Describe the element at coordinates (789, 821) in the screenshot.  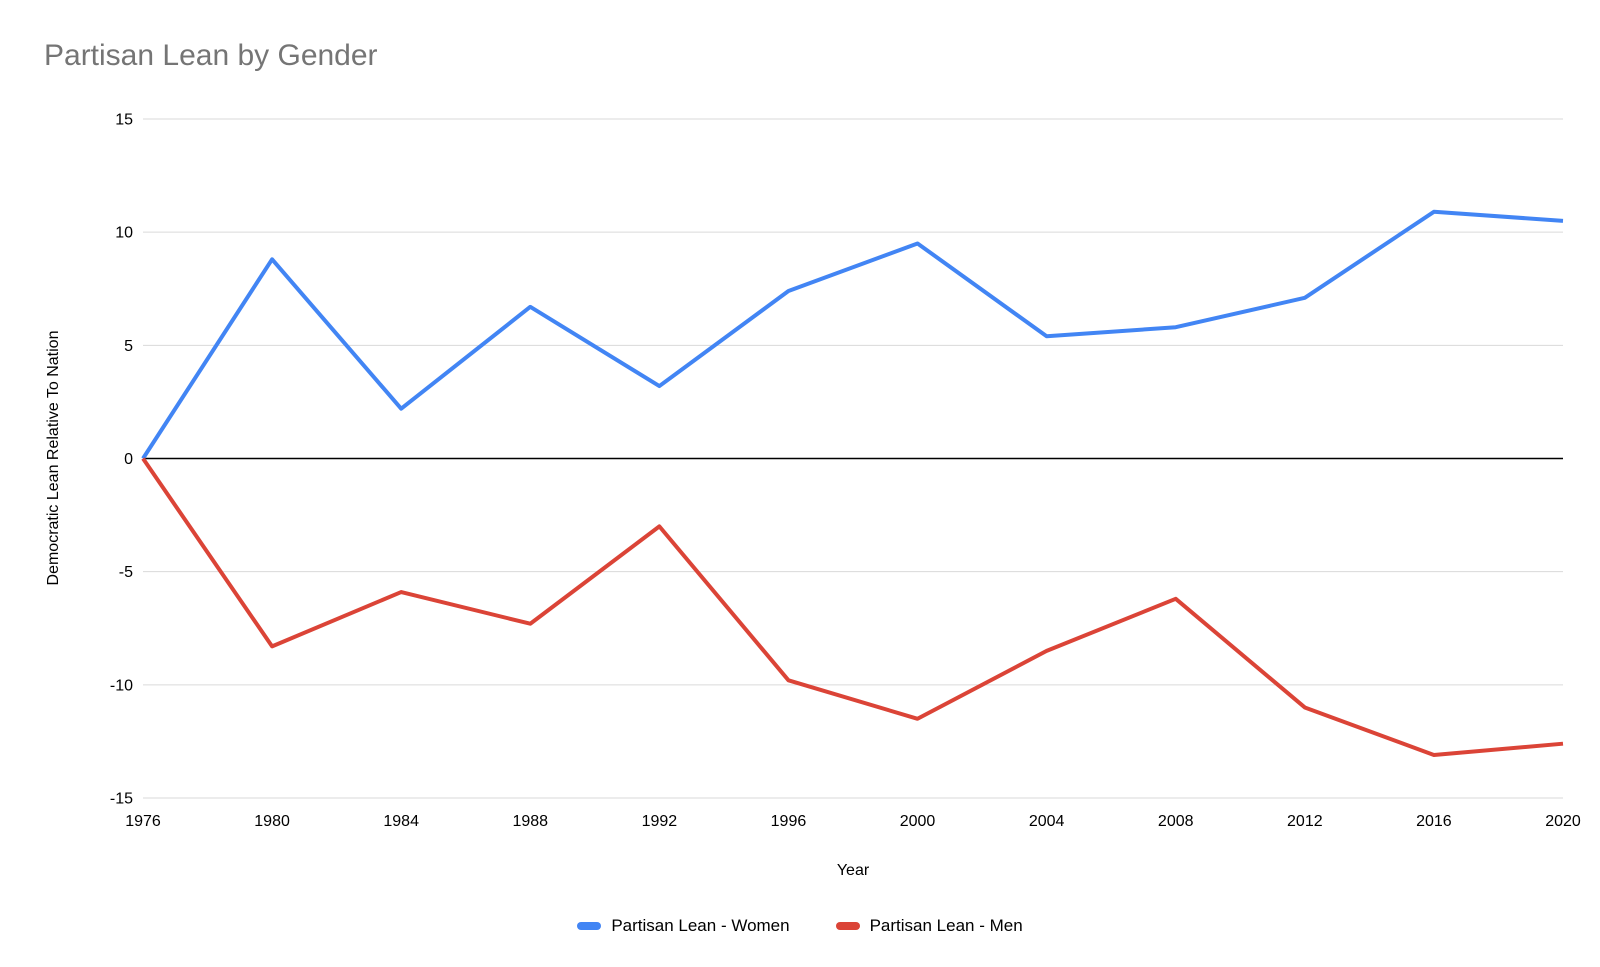
I see `x-tick-label: 1996` at that location.